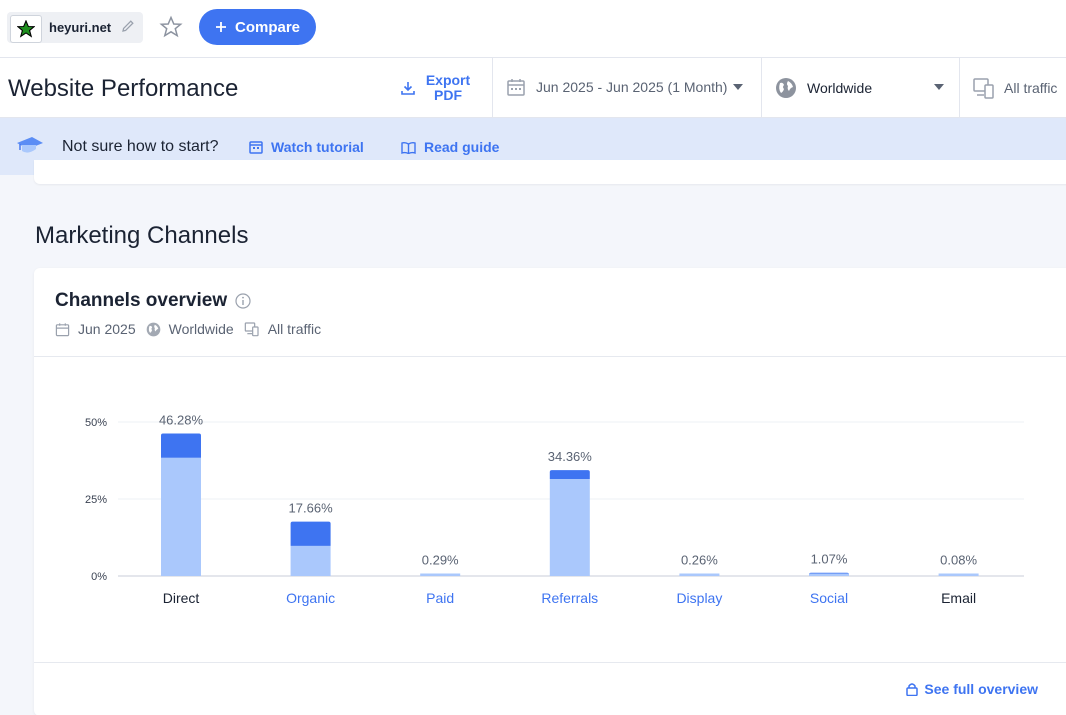 Image resolution: width=1066 pixels, height=715 pixels. Describe the element at coordinates (128, 26) in the screenshot. I see `edit-pencil-icon` at that location.